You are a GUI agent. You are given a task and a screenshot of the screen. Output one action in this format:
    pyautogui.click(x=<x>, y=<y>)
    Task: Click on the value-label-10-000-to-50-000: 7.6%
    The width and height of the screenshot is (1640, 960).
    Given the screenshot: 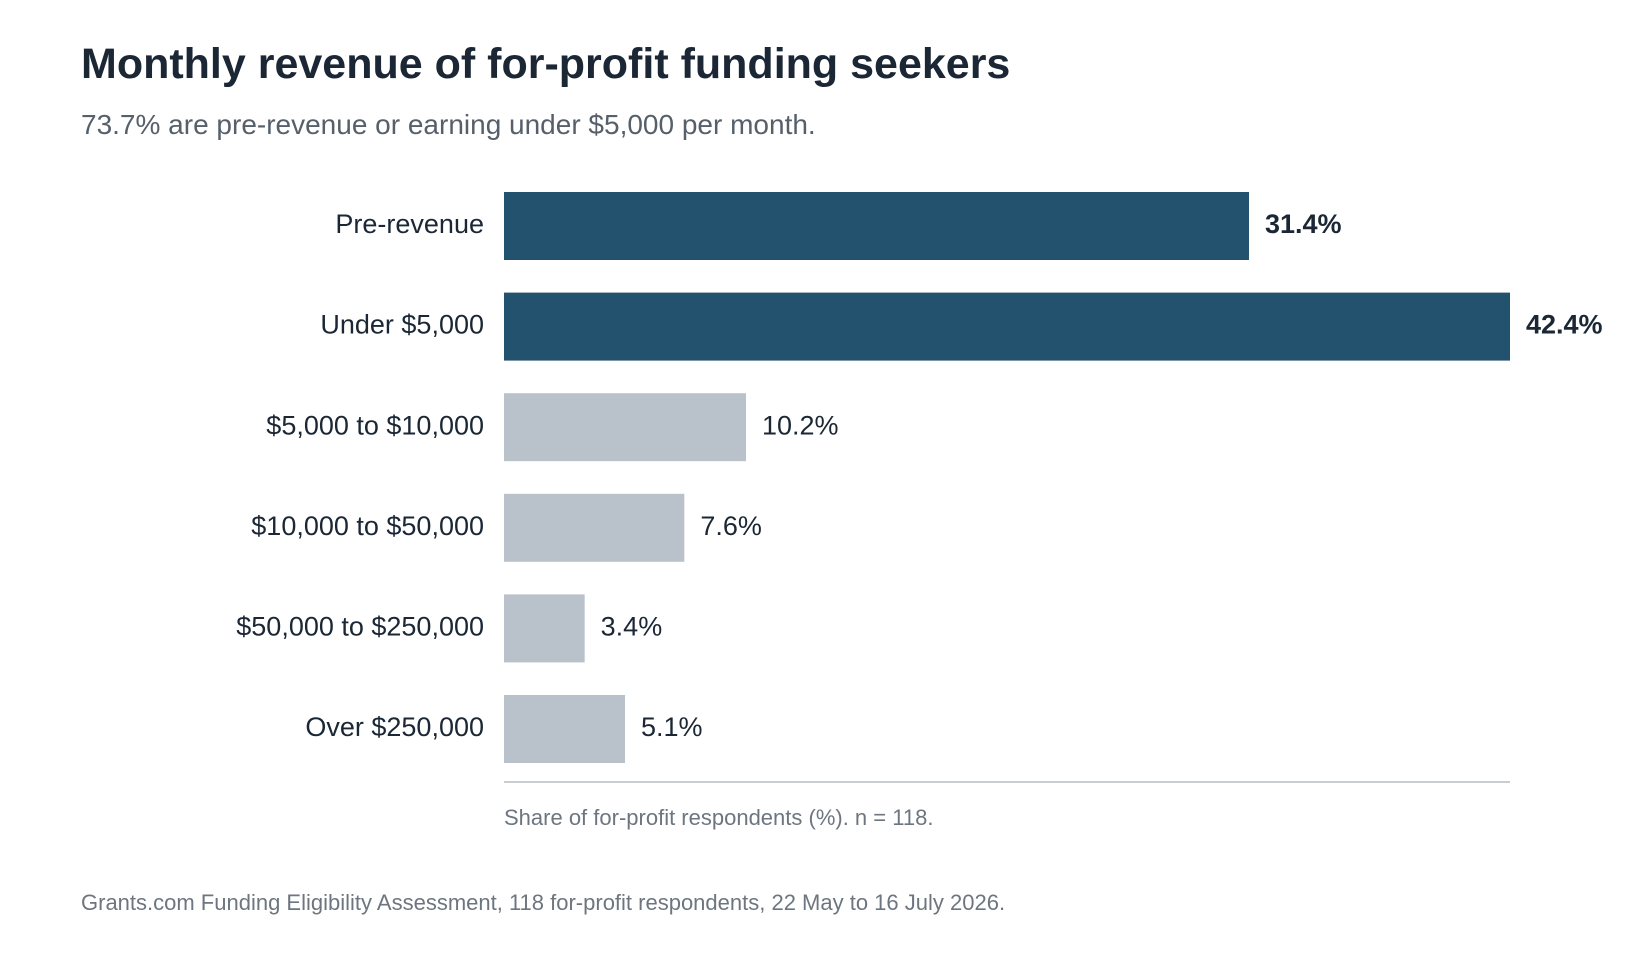 What is the action you would take?
    pyautogui.click(x=731, y=526)
    